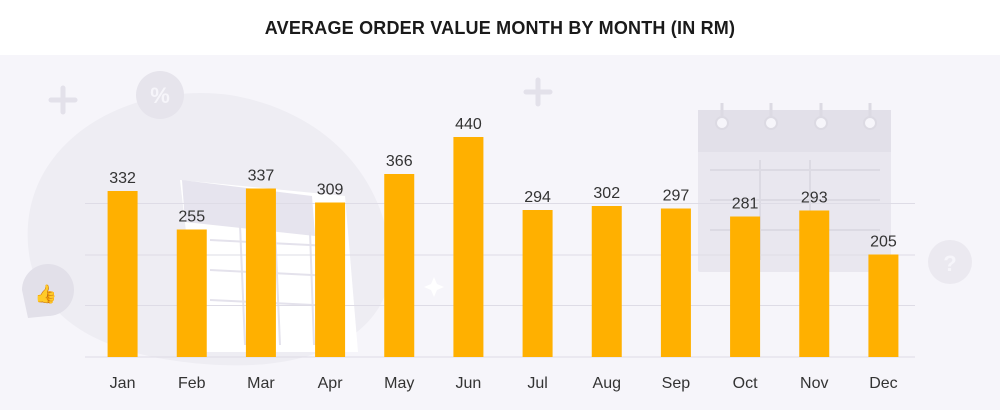 Image resolution: width=1000 pixels, height=410 pixels. I want to click on bar-jul, so click(537, 283).